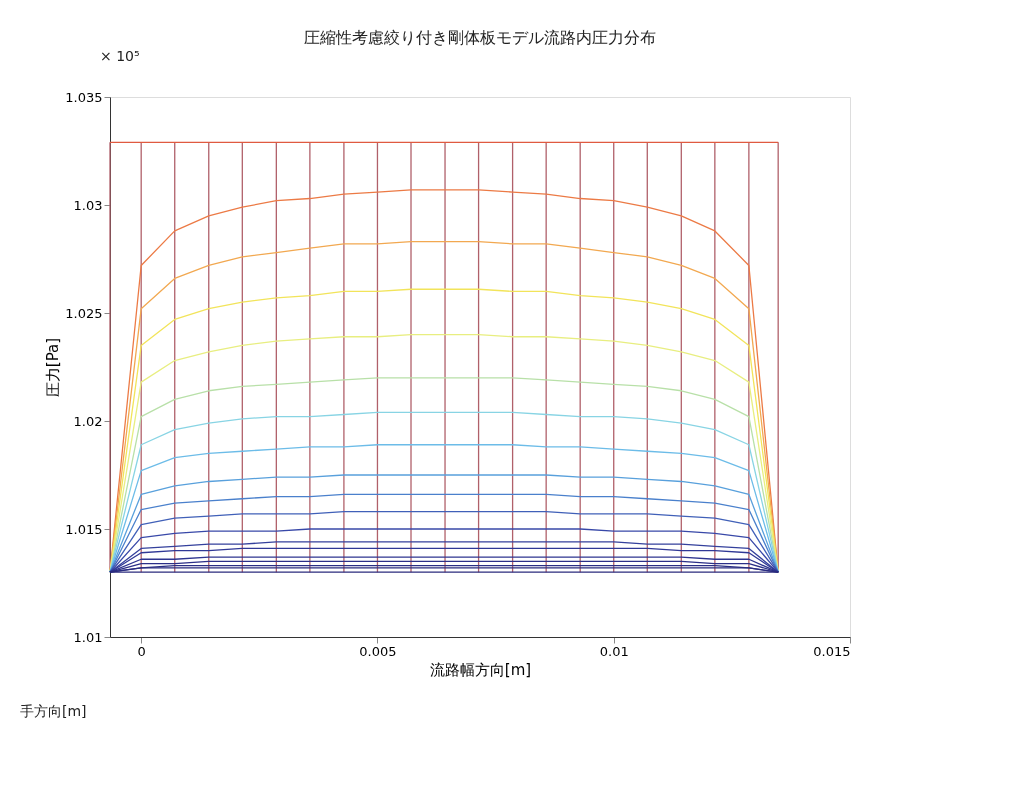 Image resolution: width=1035 pixels, height=795 pixels. I want to click on y-tick-label: 1.01, so click(88, 637).